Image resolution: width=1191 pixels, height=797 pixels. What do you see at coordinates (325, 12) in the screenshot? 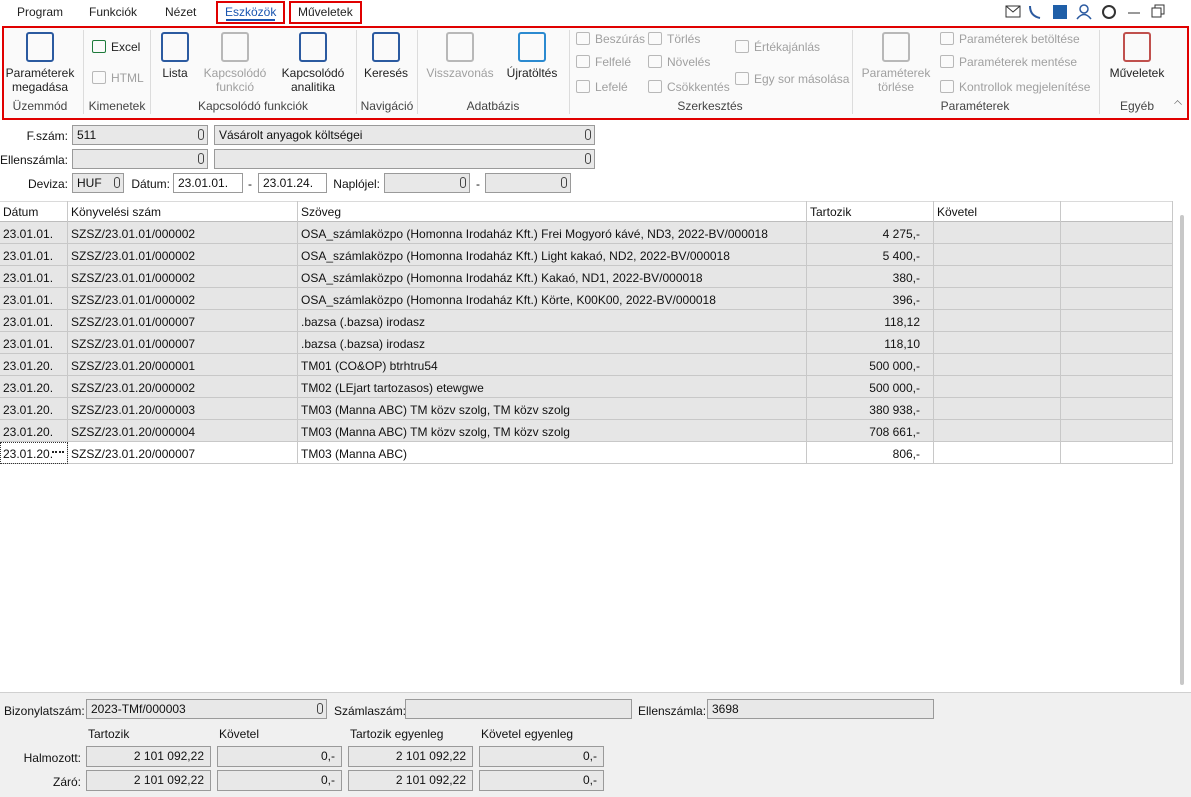
I see `menu-item: Műveletek` at bounding box center [325, 12].